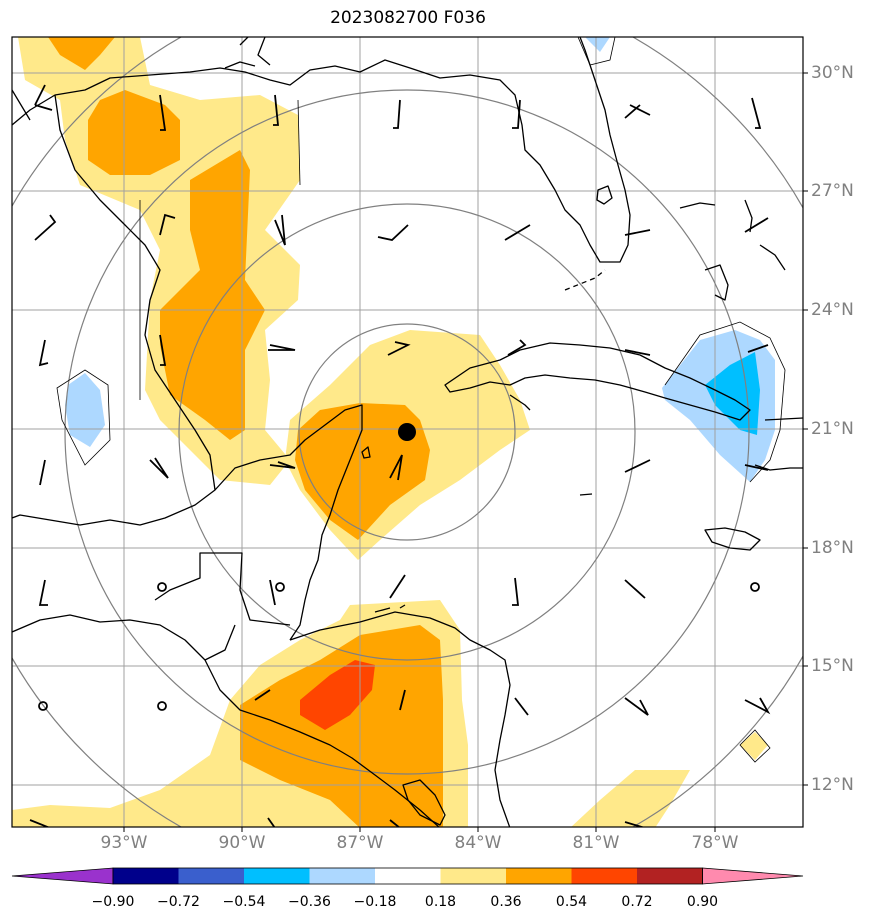  Describe the element at coordinates (375, 902) in the screenshot. I see `colorbar-tick-label: −0.18` at that location.